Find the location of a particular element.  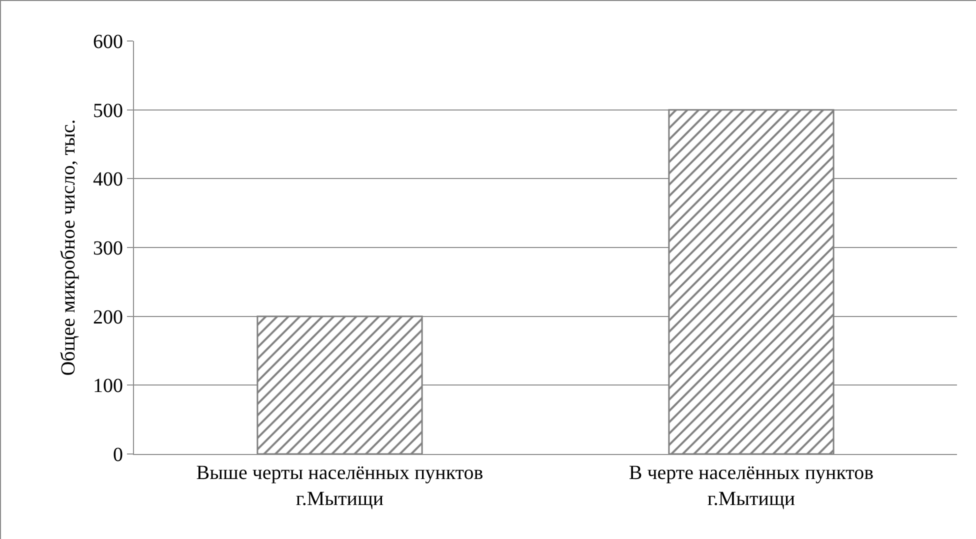

y-axis-title: Общее микробное число, тыс. is located at coordinates (69, 247).